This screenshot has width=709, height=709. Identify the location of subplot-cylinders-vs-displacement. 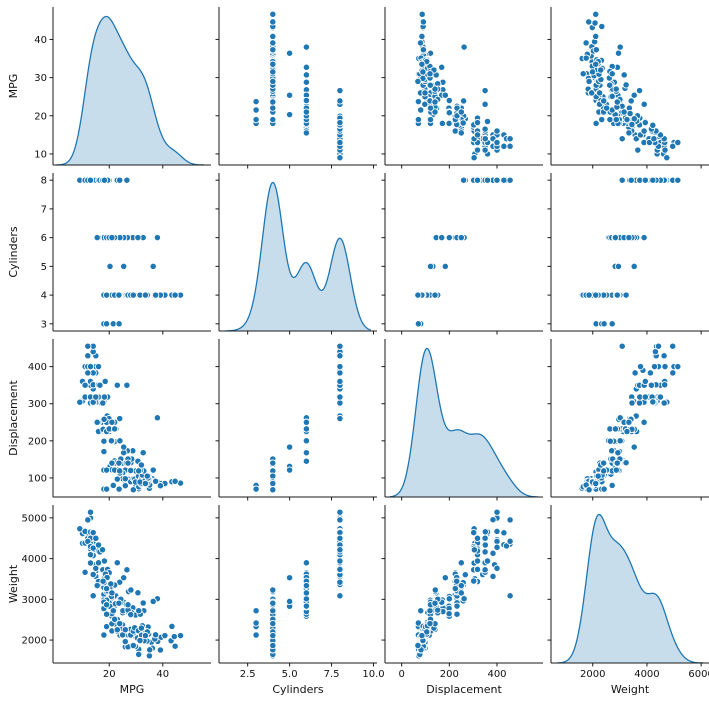
(462, 254).